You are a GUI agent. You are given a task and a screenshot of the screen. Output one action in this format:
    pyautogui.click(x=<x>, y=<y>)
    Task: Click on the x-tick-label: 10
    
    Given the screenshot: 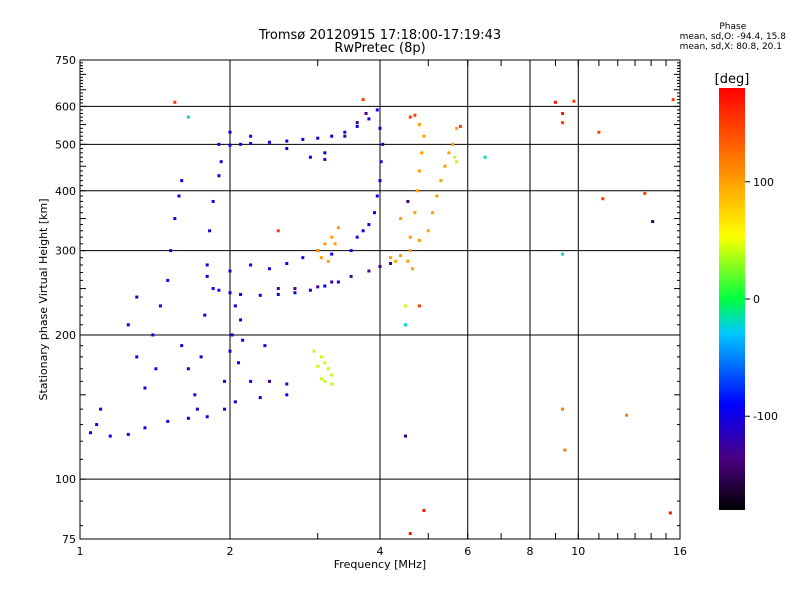 What is the action you would take?
    pyautogui.click(x=578, y=551)
    